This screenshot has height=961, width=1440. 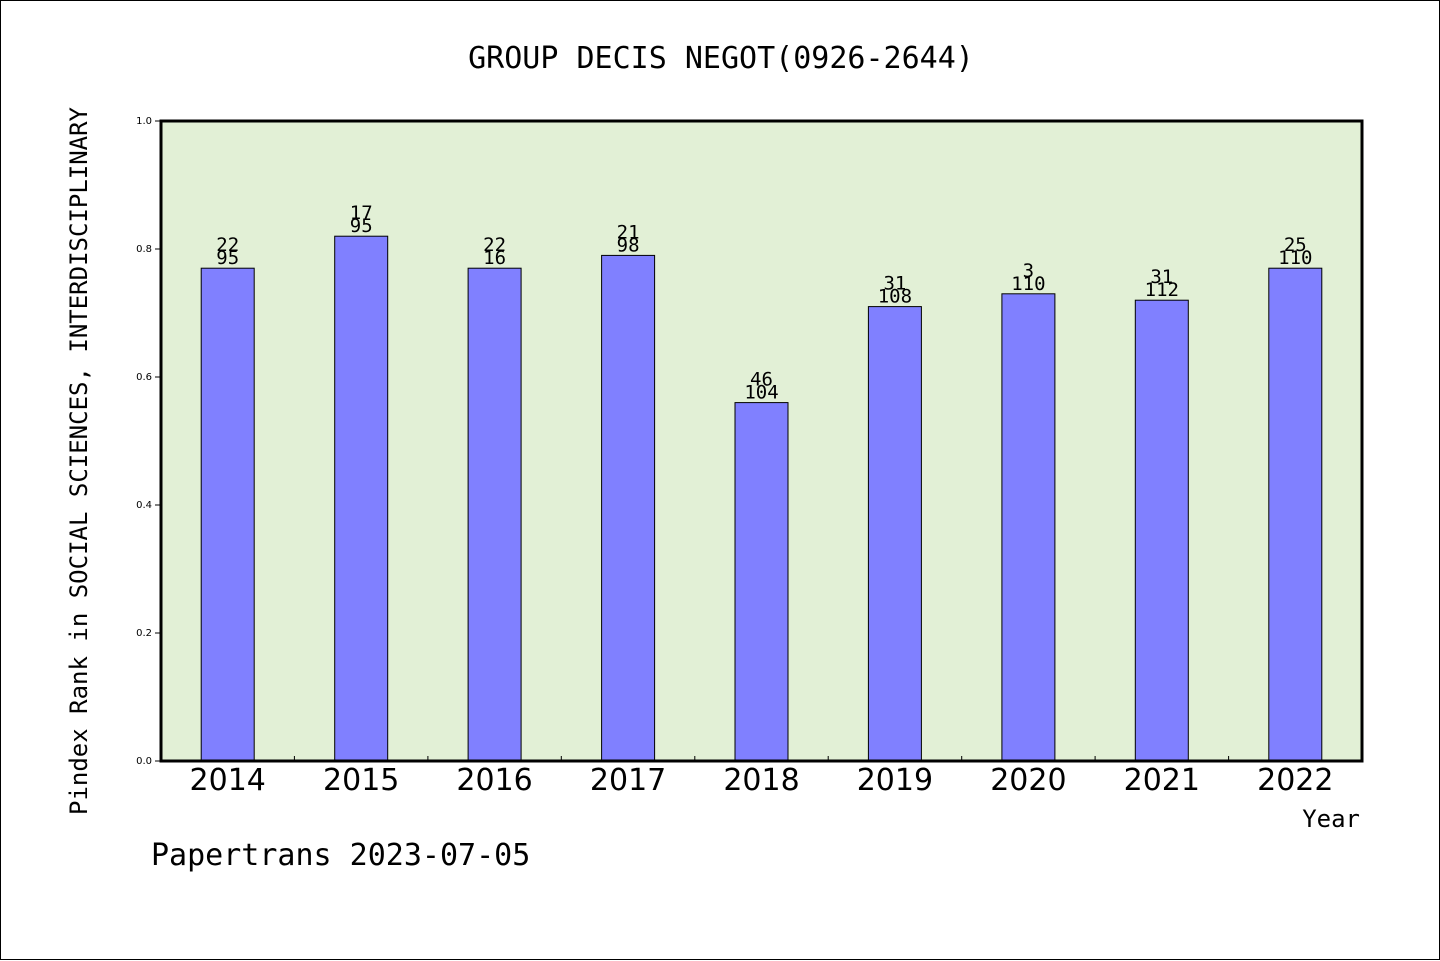 What do you see at coordinates (1295, 514) in the screenshot?
I see `bar-2022` at bounding box center [1295, 514].